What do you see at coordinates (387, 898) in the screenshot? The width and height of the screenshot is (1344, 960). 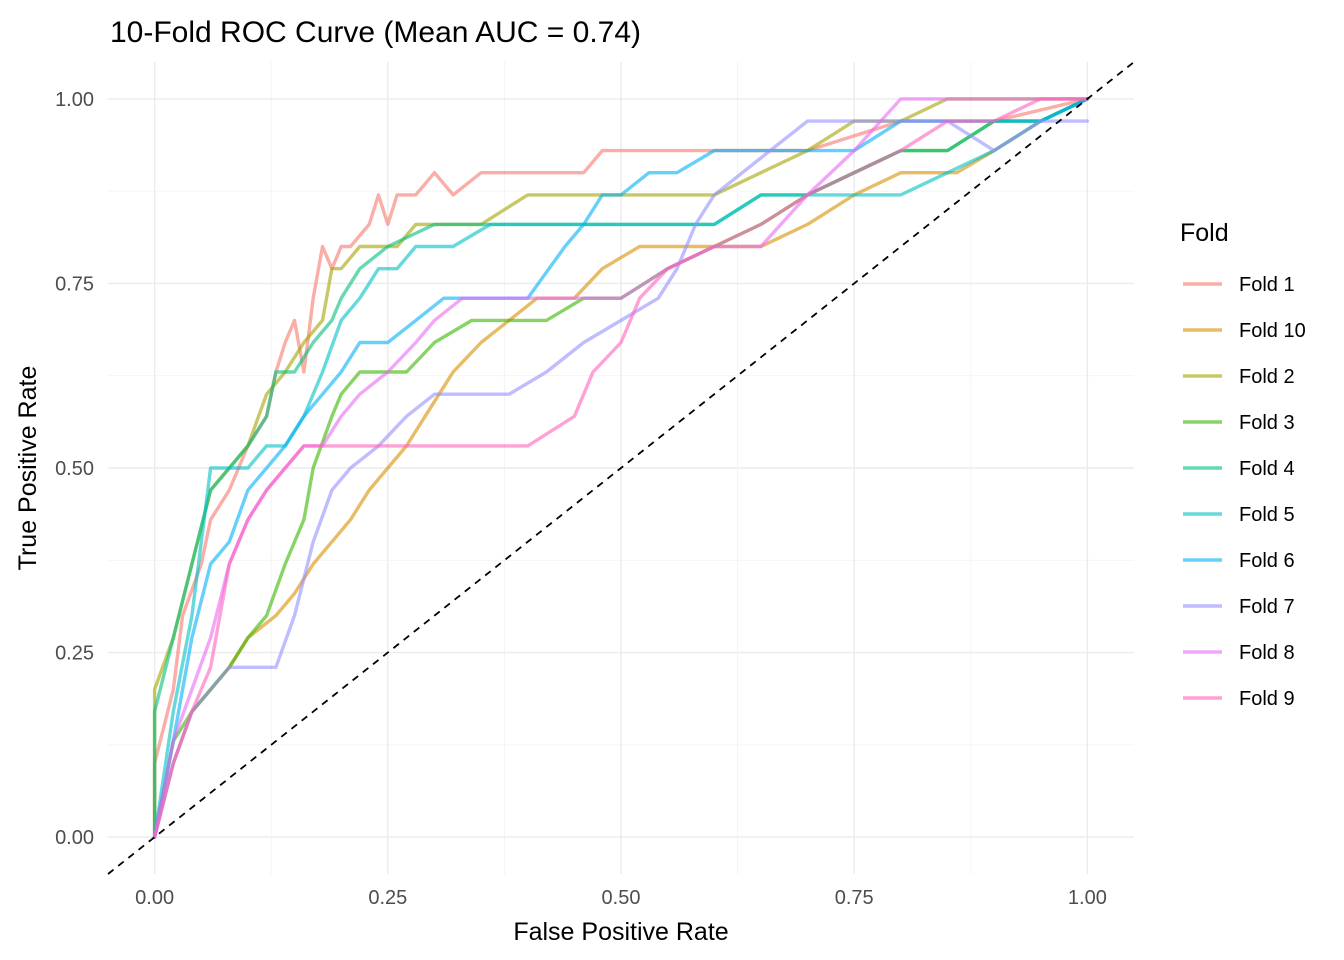 I see `x-tick-label: 0.25` at bounding box center [387, 898].